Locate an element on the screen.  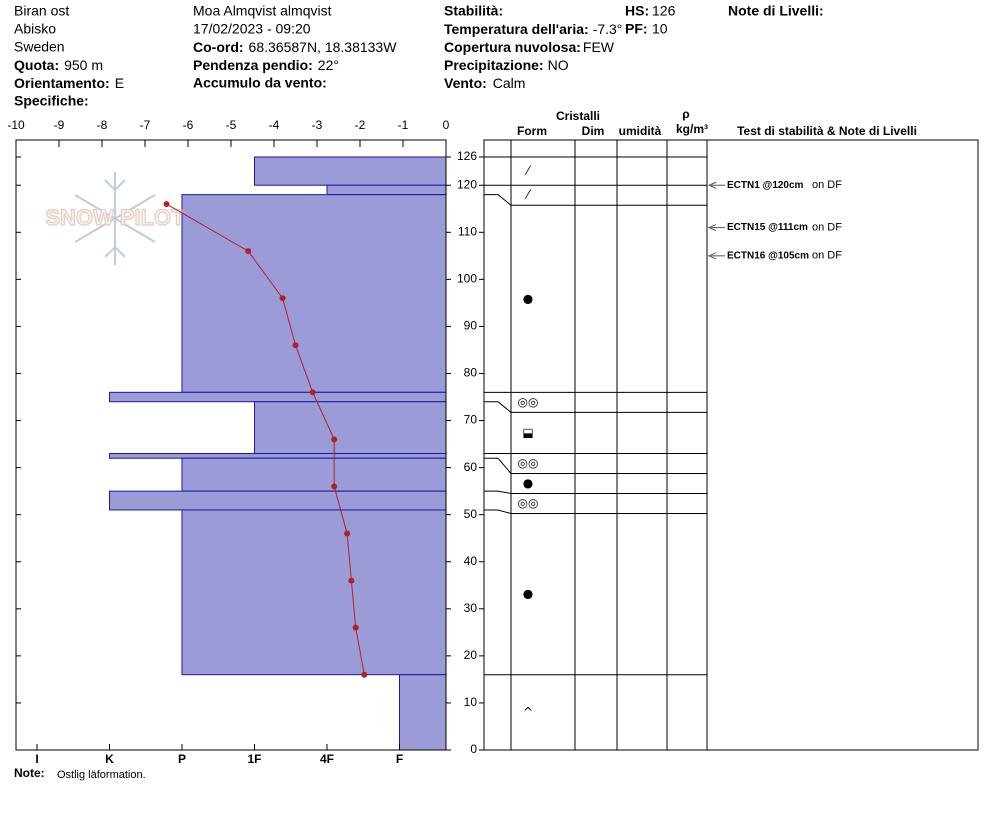
label: Vento: is located at coordinates (465, 83).